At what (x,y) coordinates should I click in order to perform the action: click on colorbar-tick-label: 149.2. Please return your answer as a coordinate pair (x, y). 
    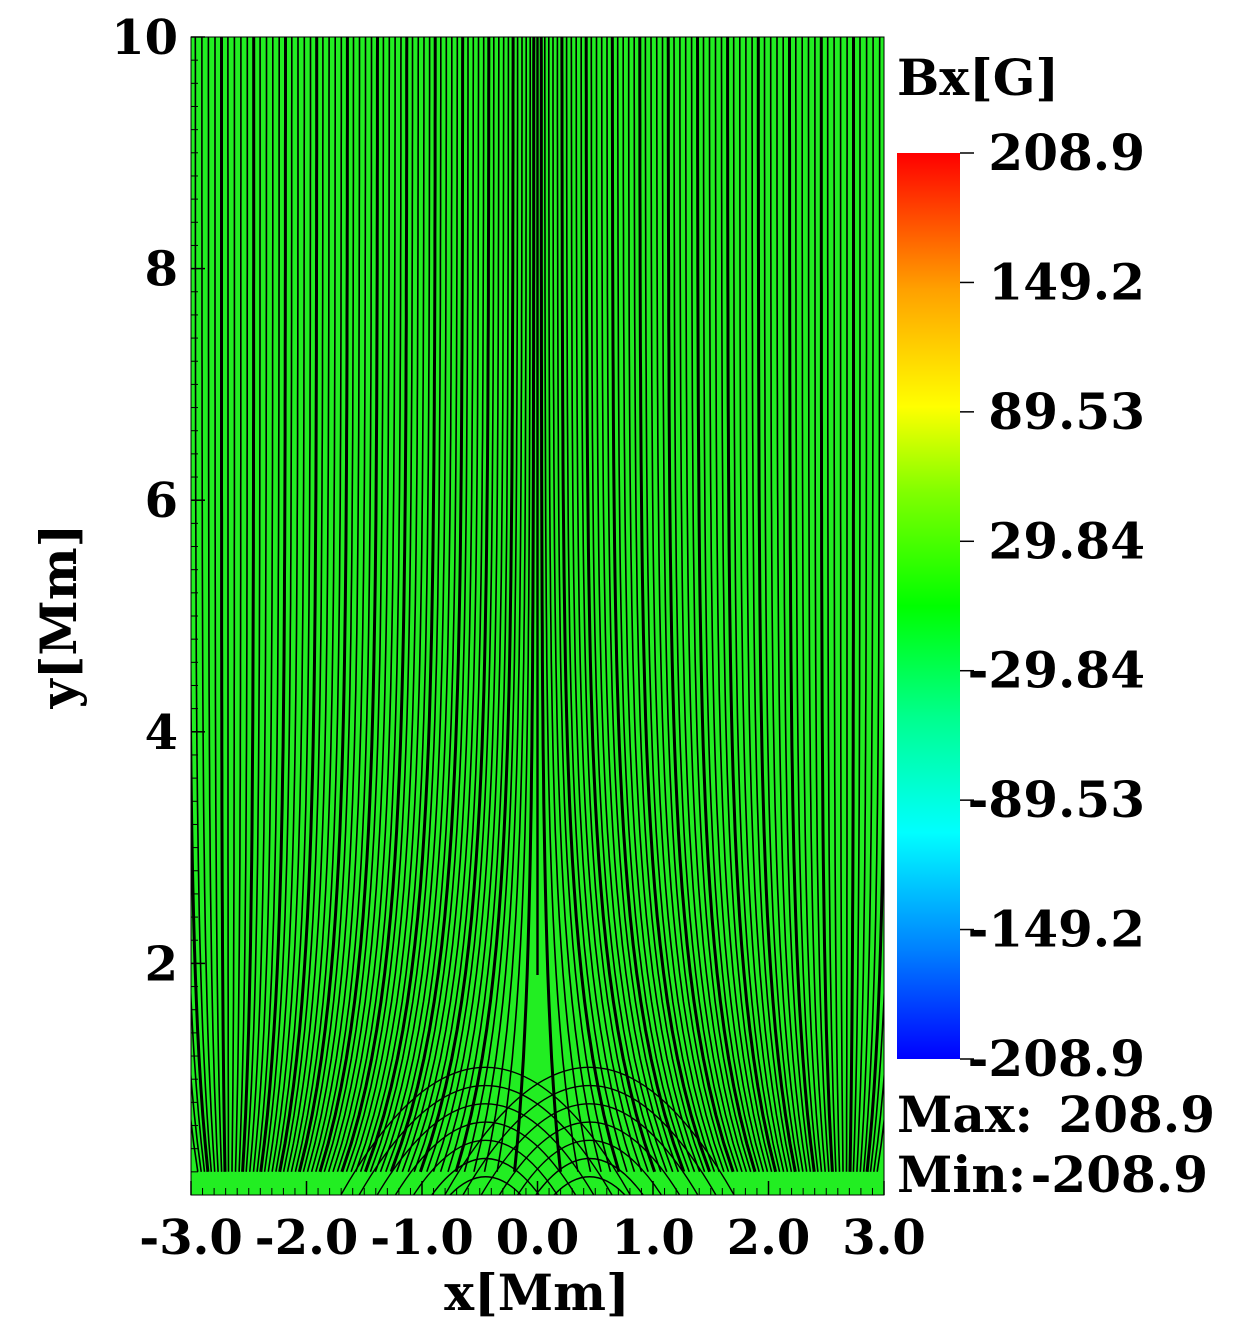
    Looking at the image, I should click on (1066, 281).